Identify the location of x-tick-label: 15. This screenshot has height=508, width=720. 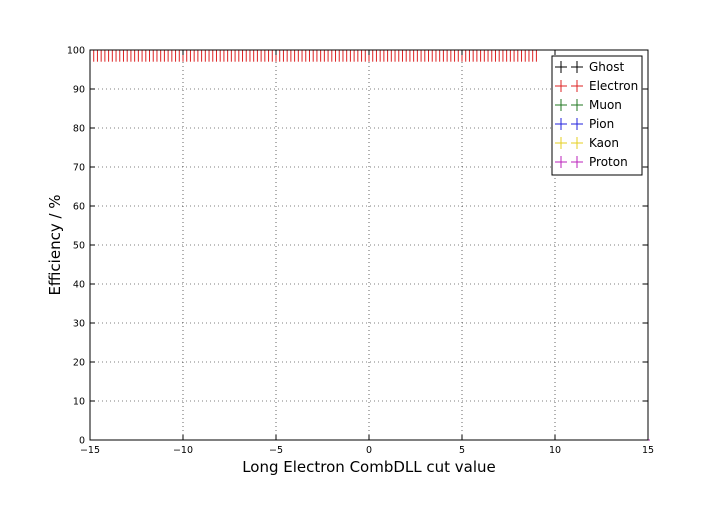
(648, 450).